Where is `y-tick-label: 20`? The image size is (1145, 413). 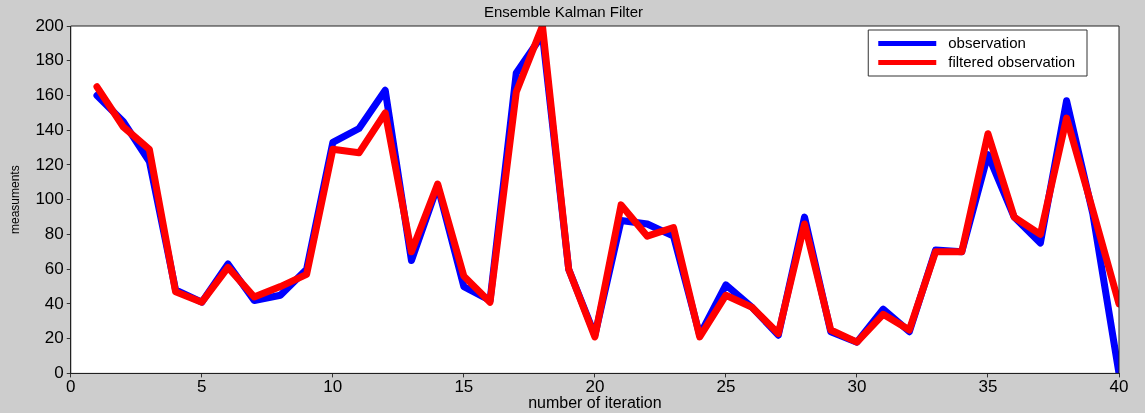 y-tick-label: 20 is located at coordinates (54, 338).